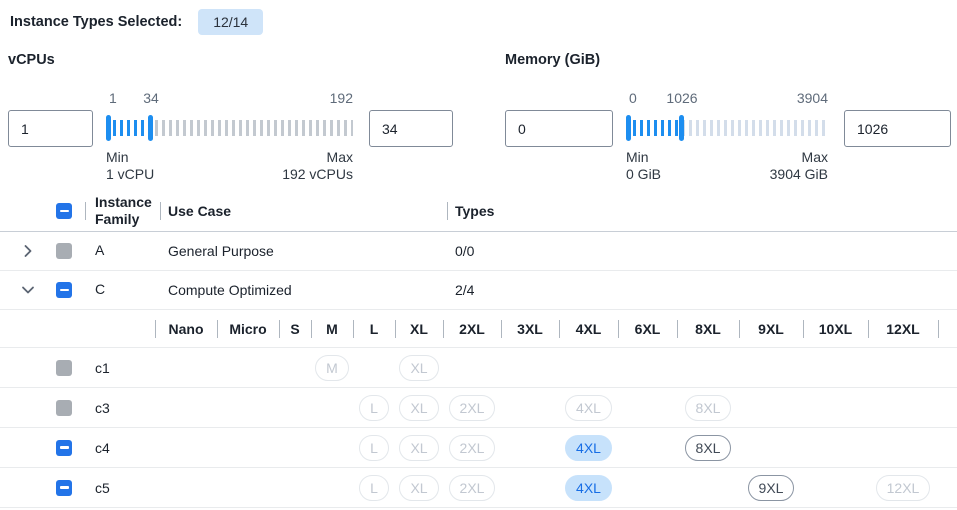 The image size is (957, 510). What do you see at coordinates (102, 447) in the screenshot?
I see `c4-name: c4` at bounding box center [102, 447].